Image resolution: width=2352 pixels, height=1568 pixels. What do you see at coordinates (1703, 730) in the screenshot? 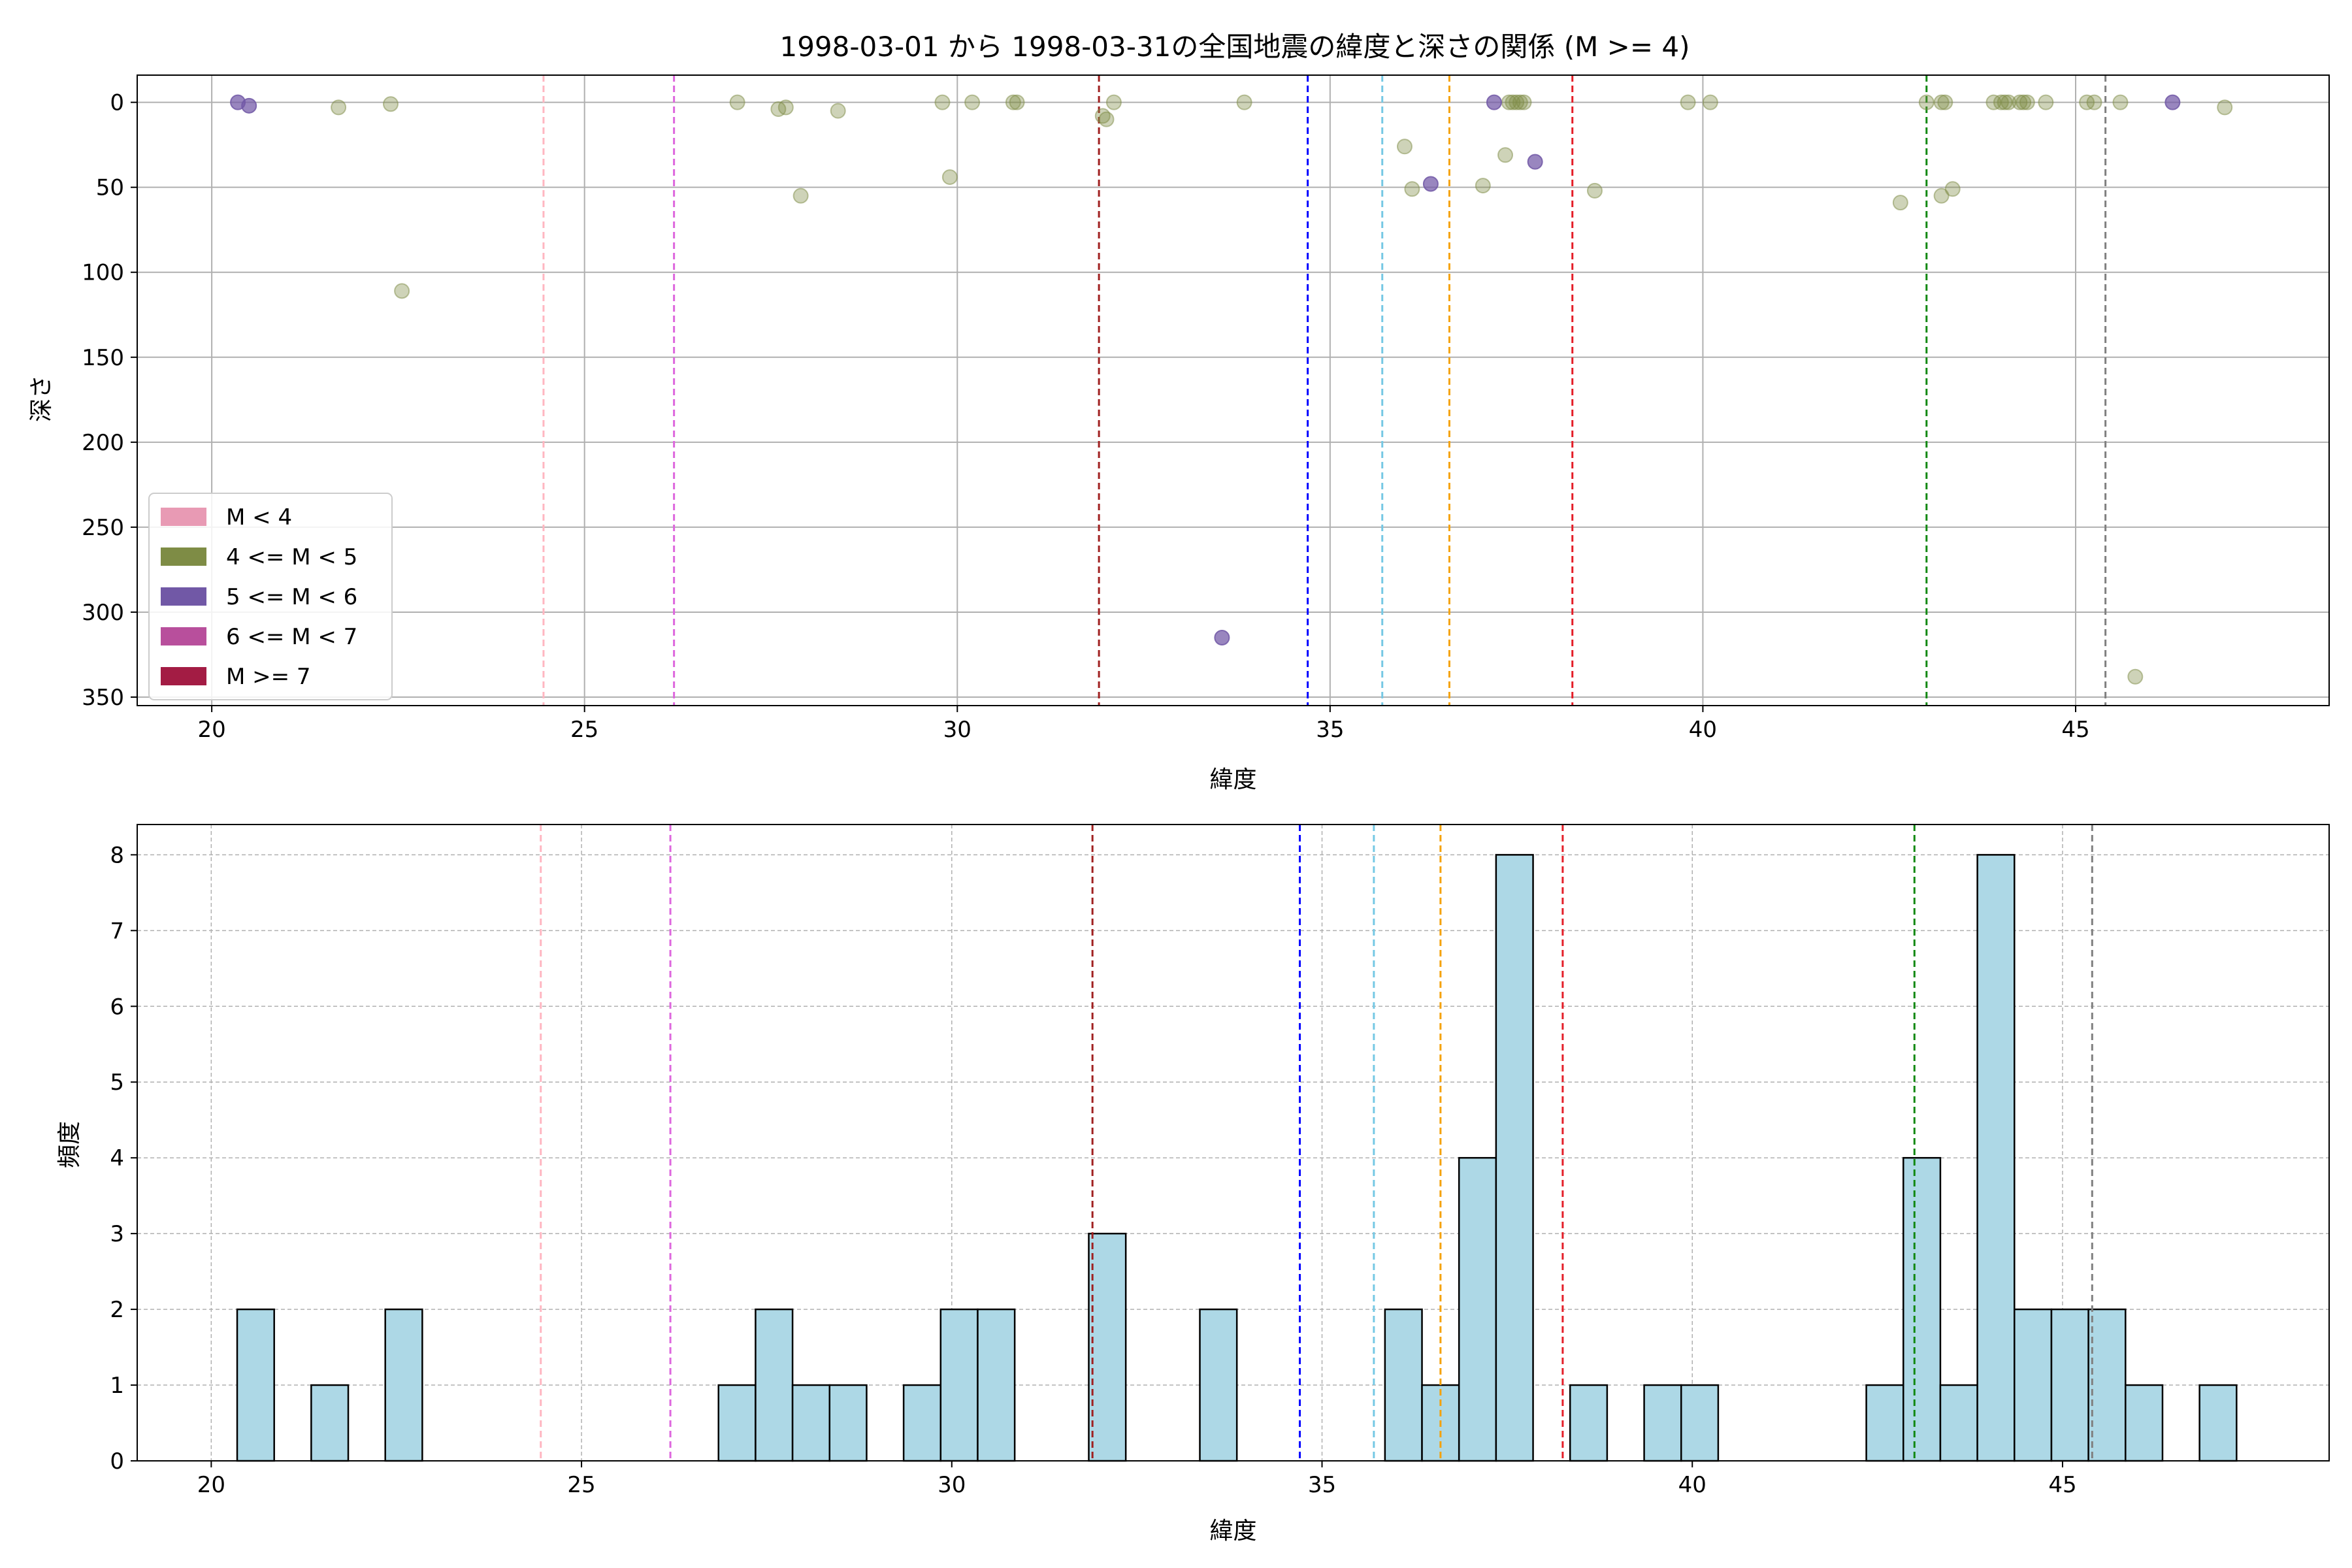
I see `scatter-x-tick-label: 40` at bounding box center [1703, 730].